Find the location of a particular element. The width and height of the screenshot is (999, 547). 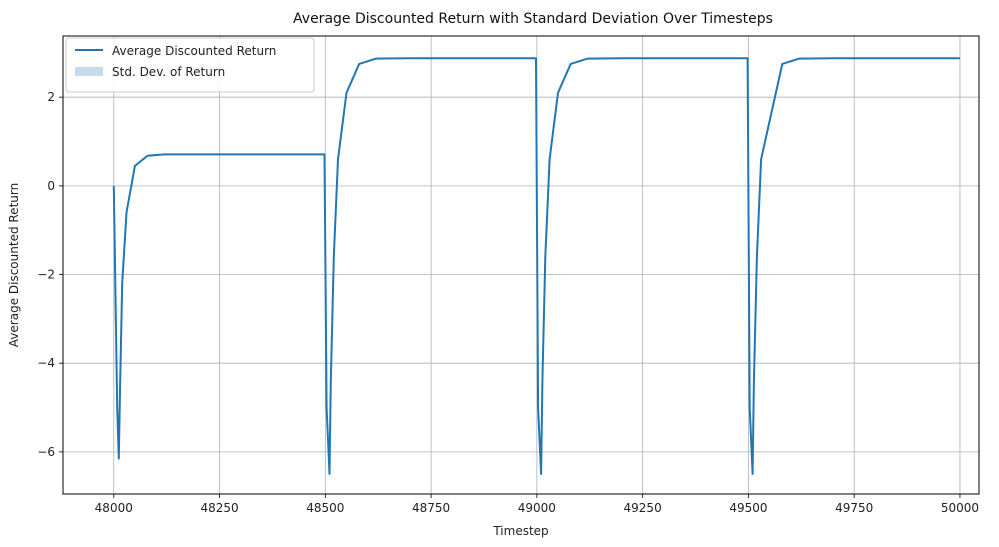

legend-band-swatch is located at coordinates (89, 71).